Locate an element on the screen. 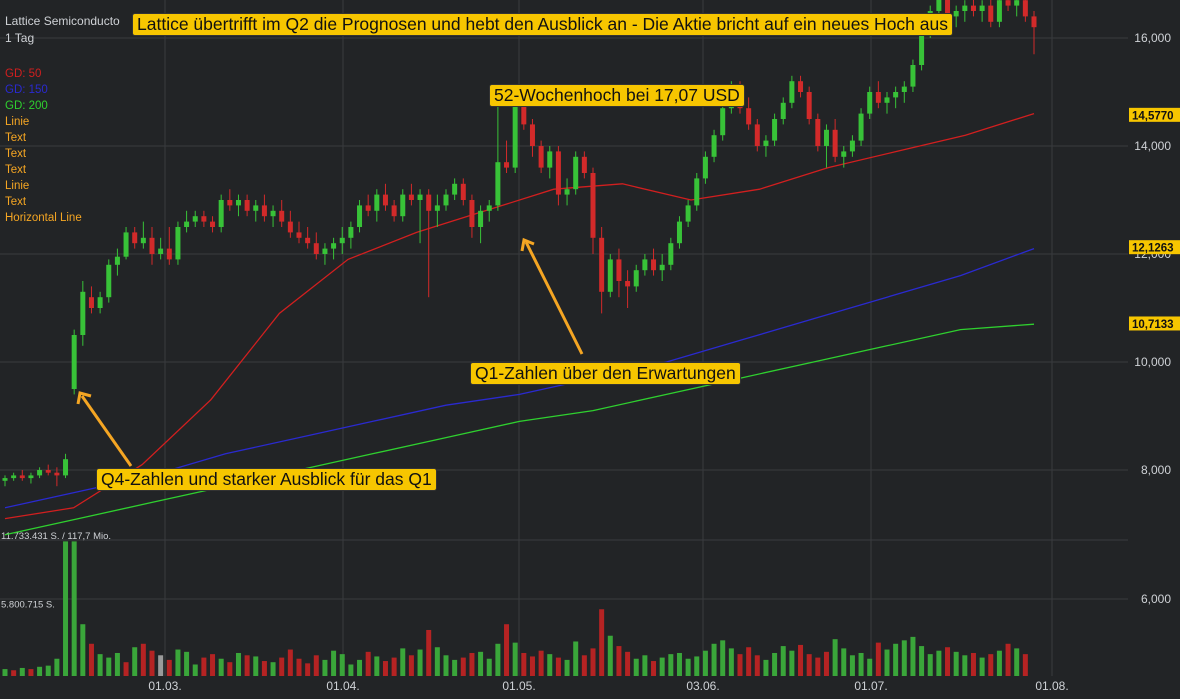 The height and width of the screenshot is (699, 1180). high52-callout: 52-Wochenhoch bei 17,07 USD is located at coordinates (617, 95).